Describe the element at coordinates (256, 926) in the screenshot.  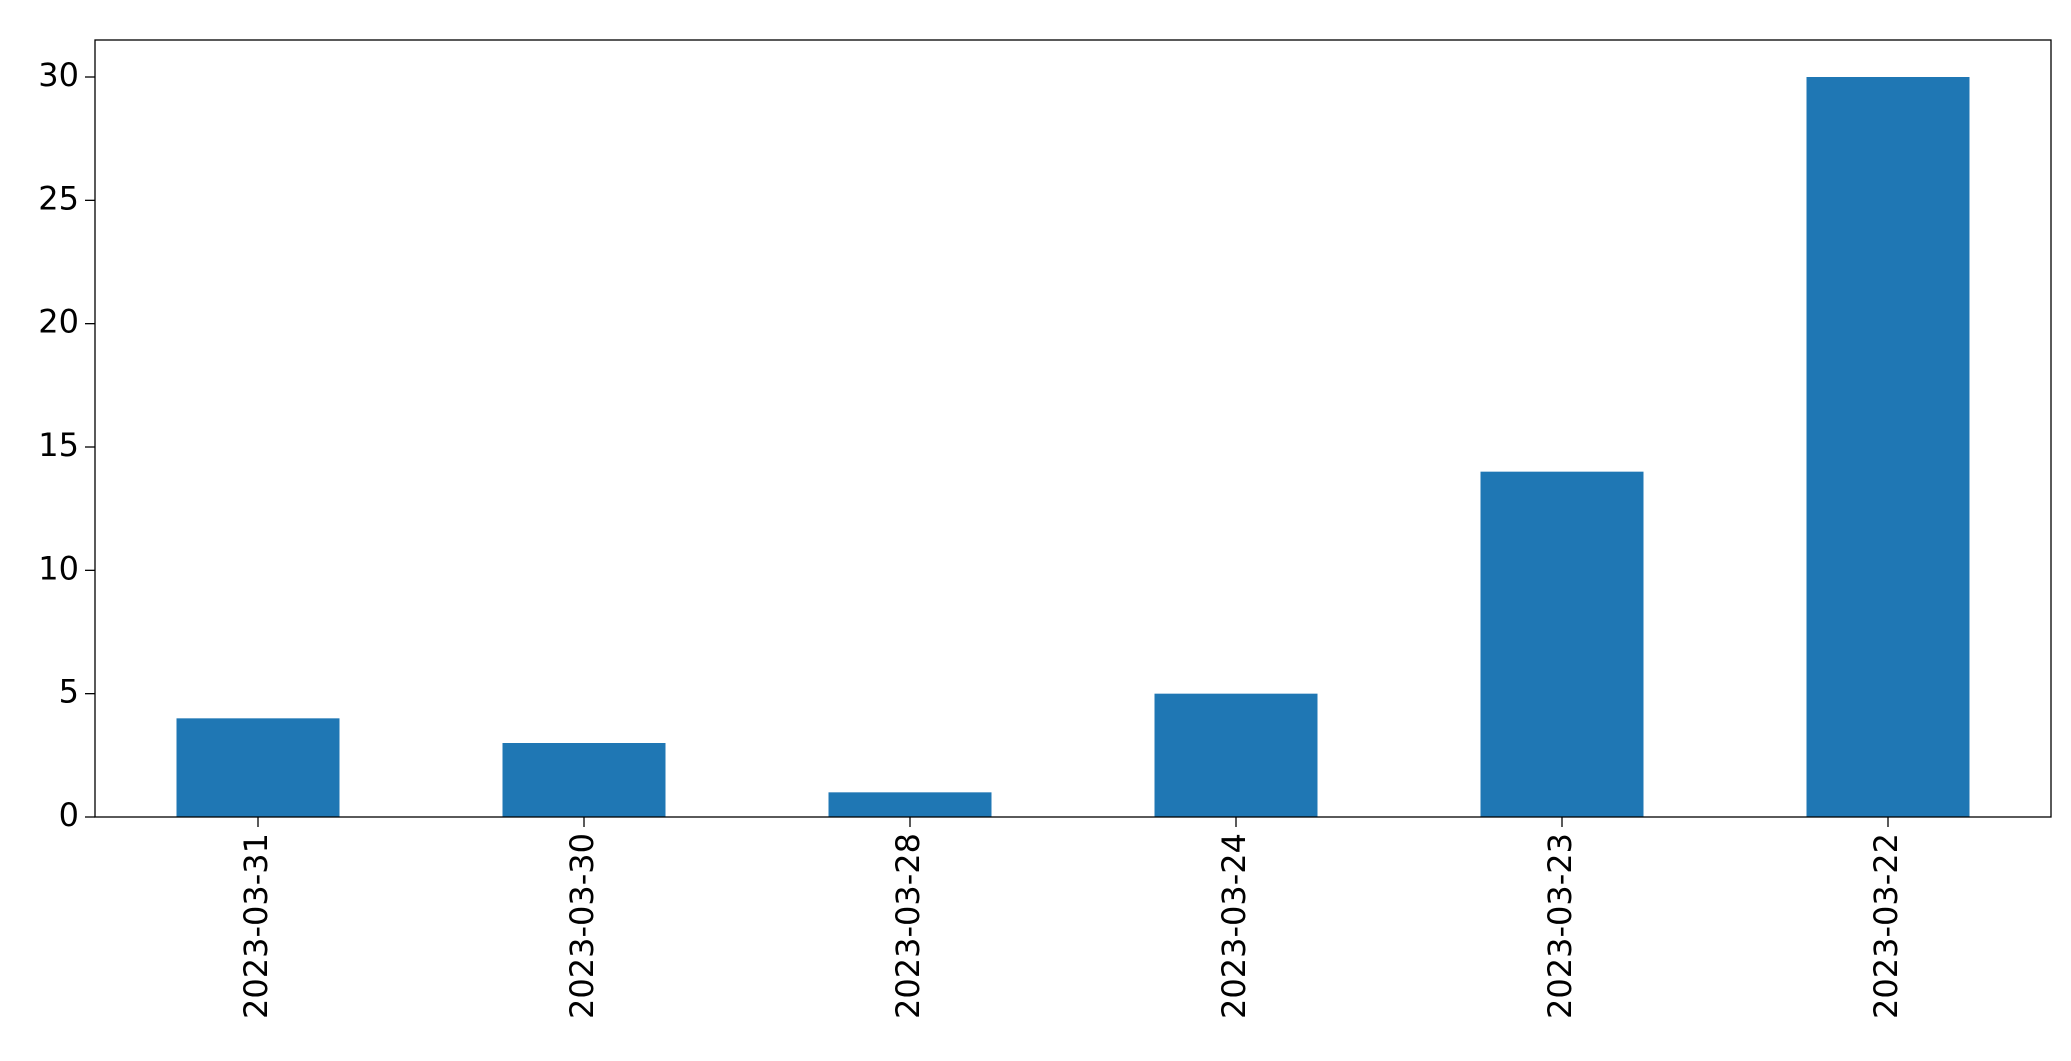
I see `x-tick-label: 2023-03-31` at that location.